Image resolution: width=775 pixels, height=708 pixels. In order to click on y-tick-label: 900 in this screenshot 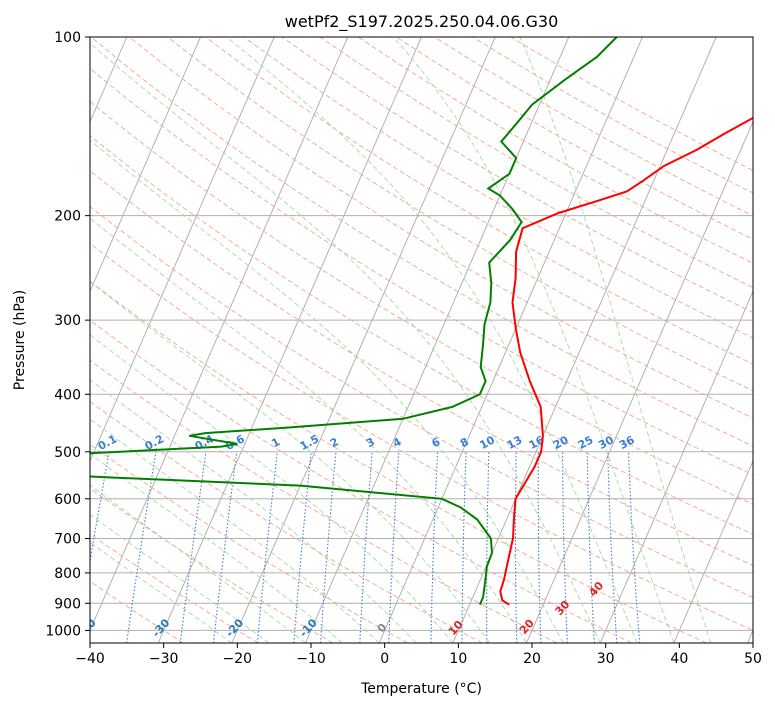, I will do `click(67, 604)`.